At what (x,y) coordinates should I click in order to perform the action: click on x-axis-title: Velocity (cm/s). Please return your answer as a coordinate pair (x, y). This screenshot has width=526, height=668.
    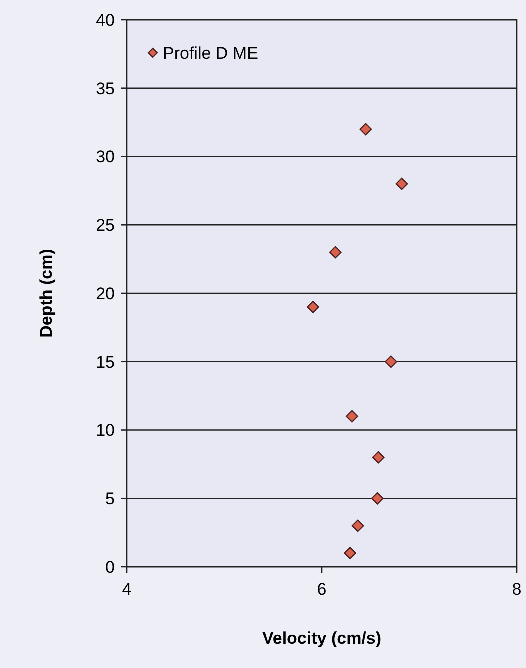
    Looking at the image, I should click on (322, 638).